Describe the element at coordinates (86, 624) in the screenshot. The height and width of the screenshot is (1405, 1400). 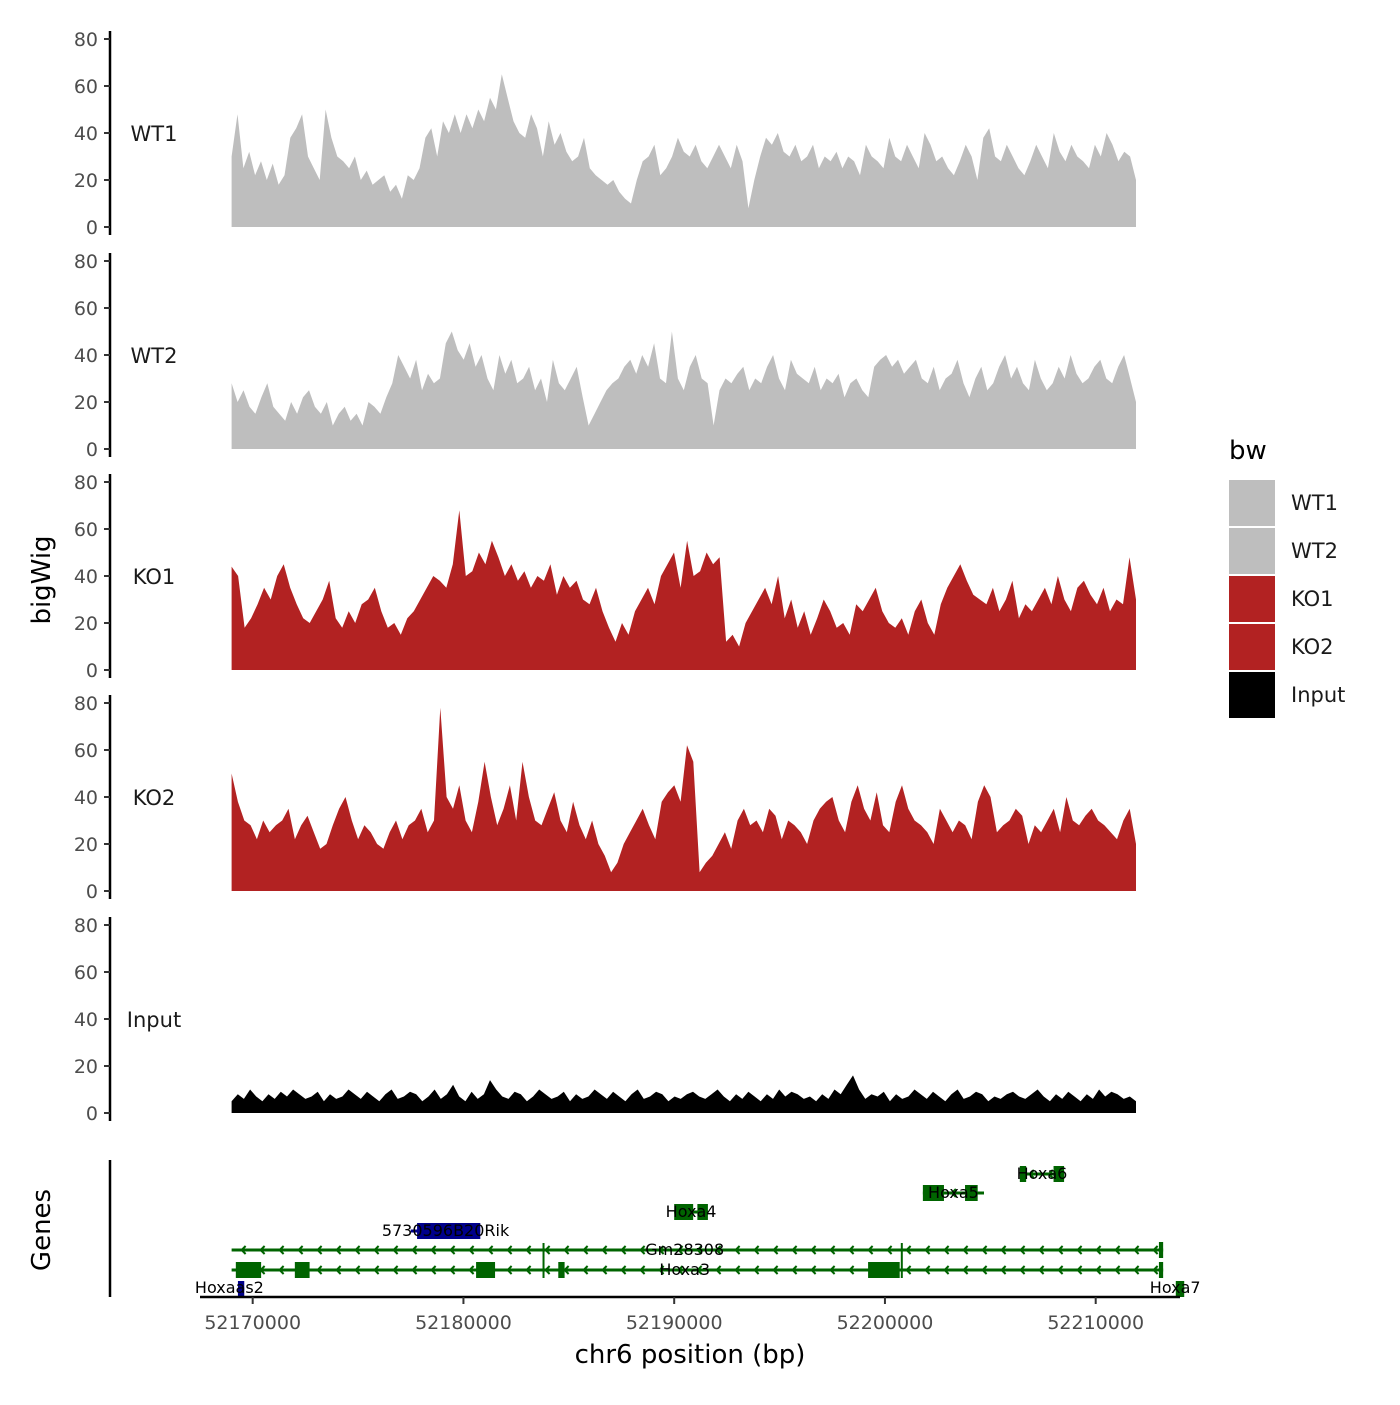
I see `y-tick-label: 20` at that location.